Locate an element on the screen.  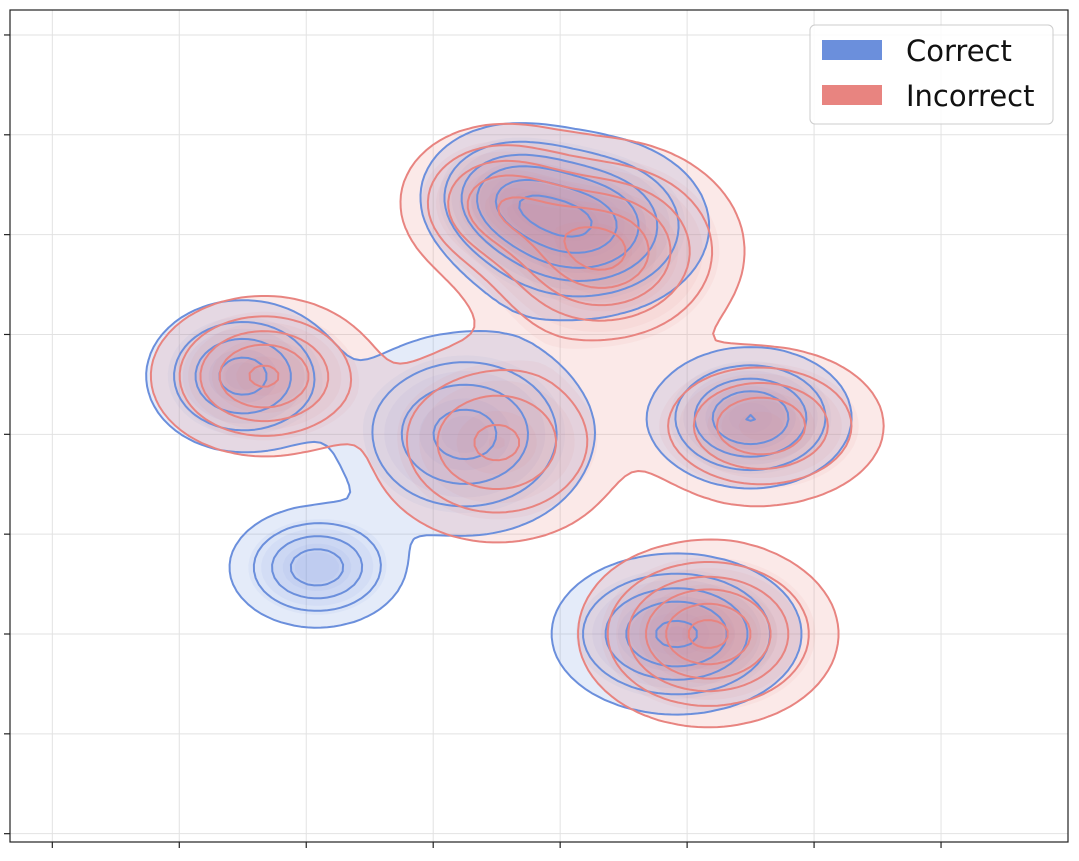
legend-swatch-incorrect is located at coordinates (852, 95).